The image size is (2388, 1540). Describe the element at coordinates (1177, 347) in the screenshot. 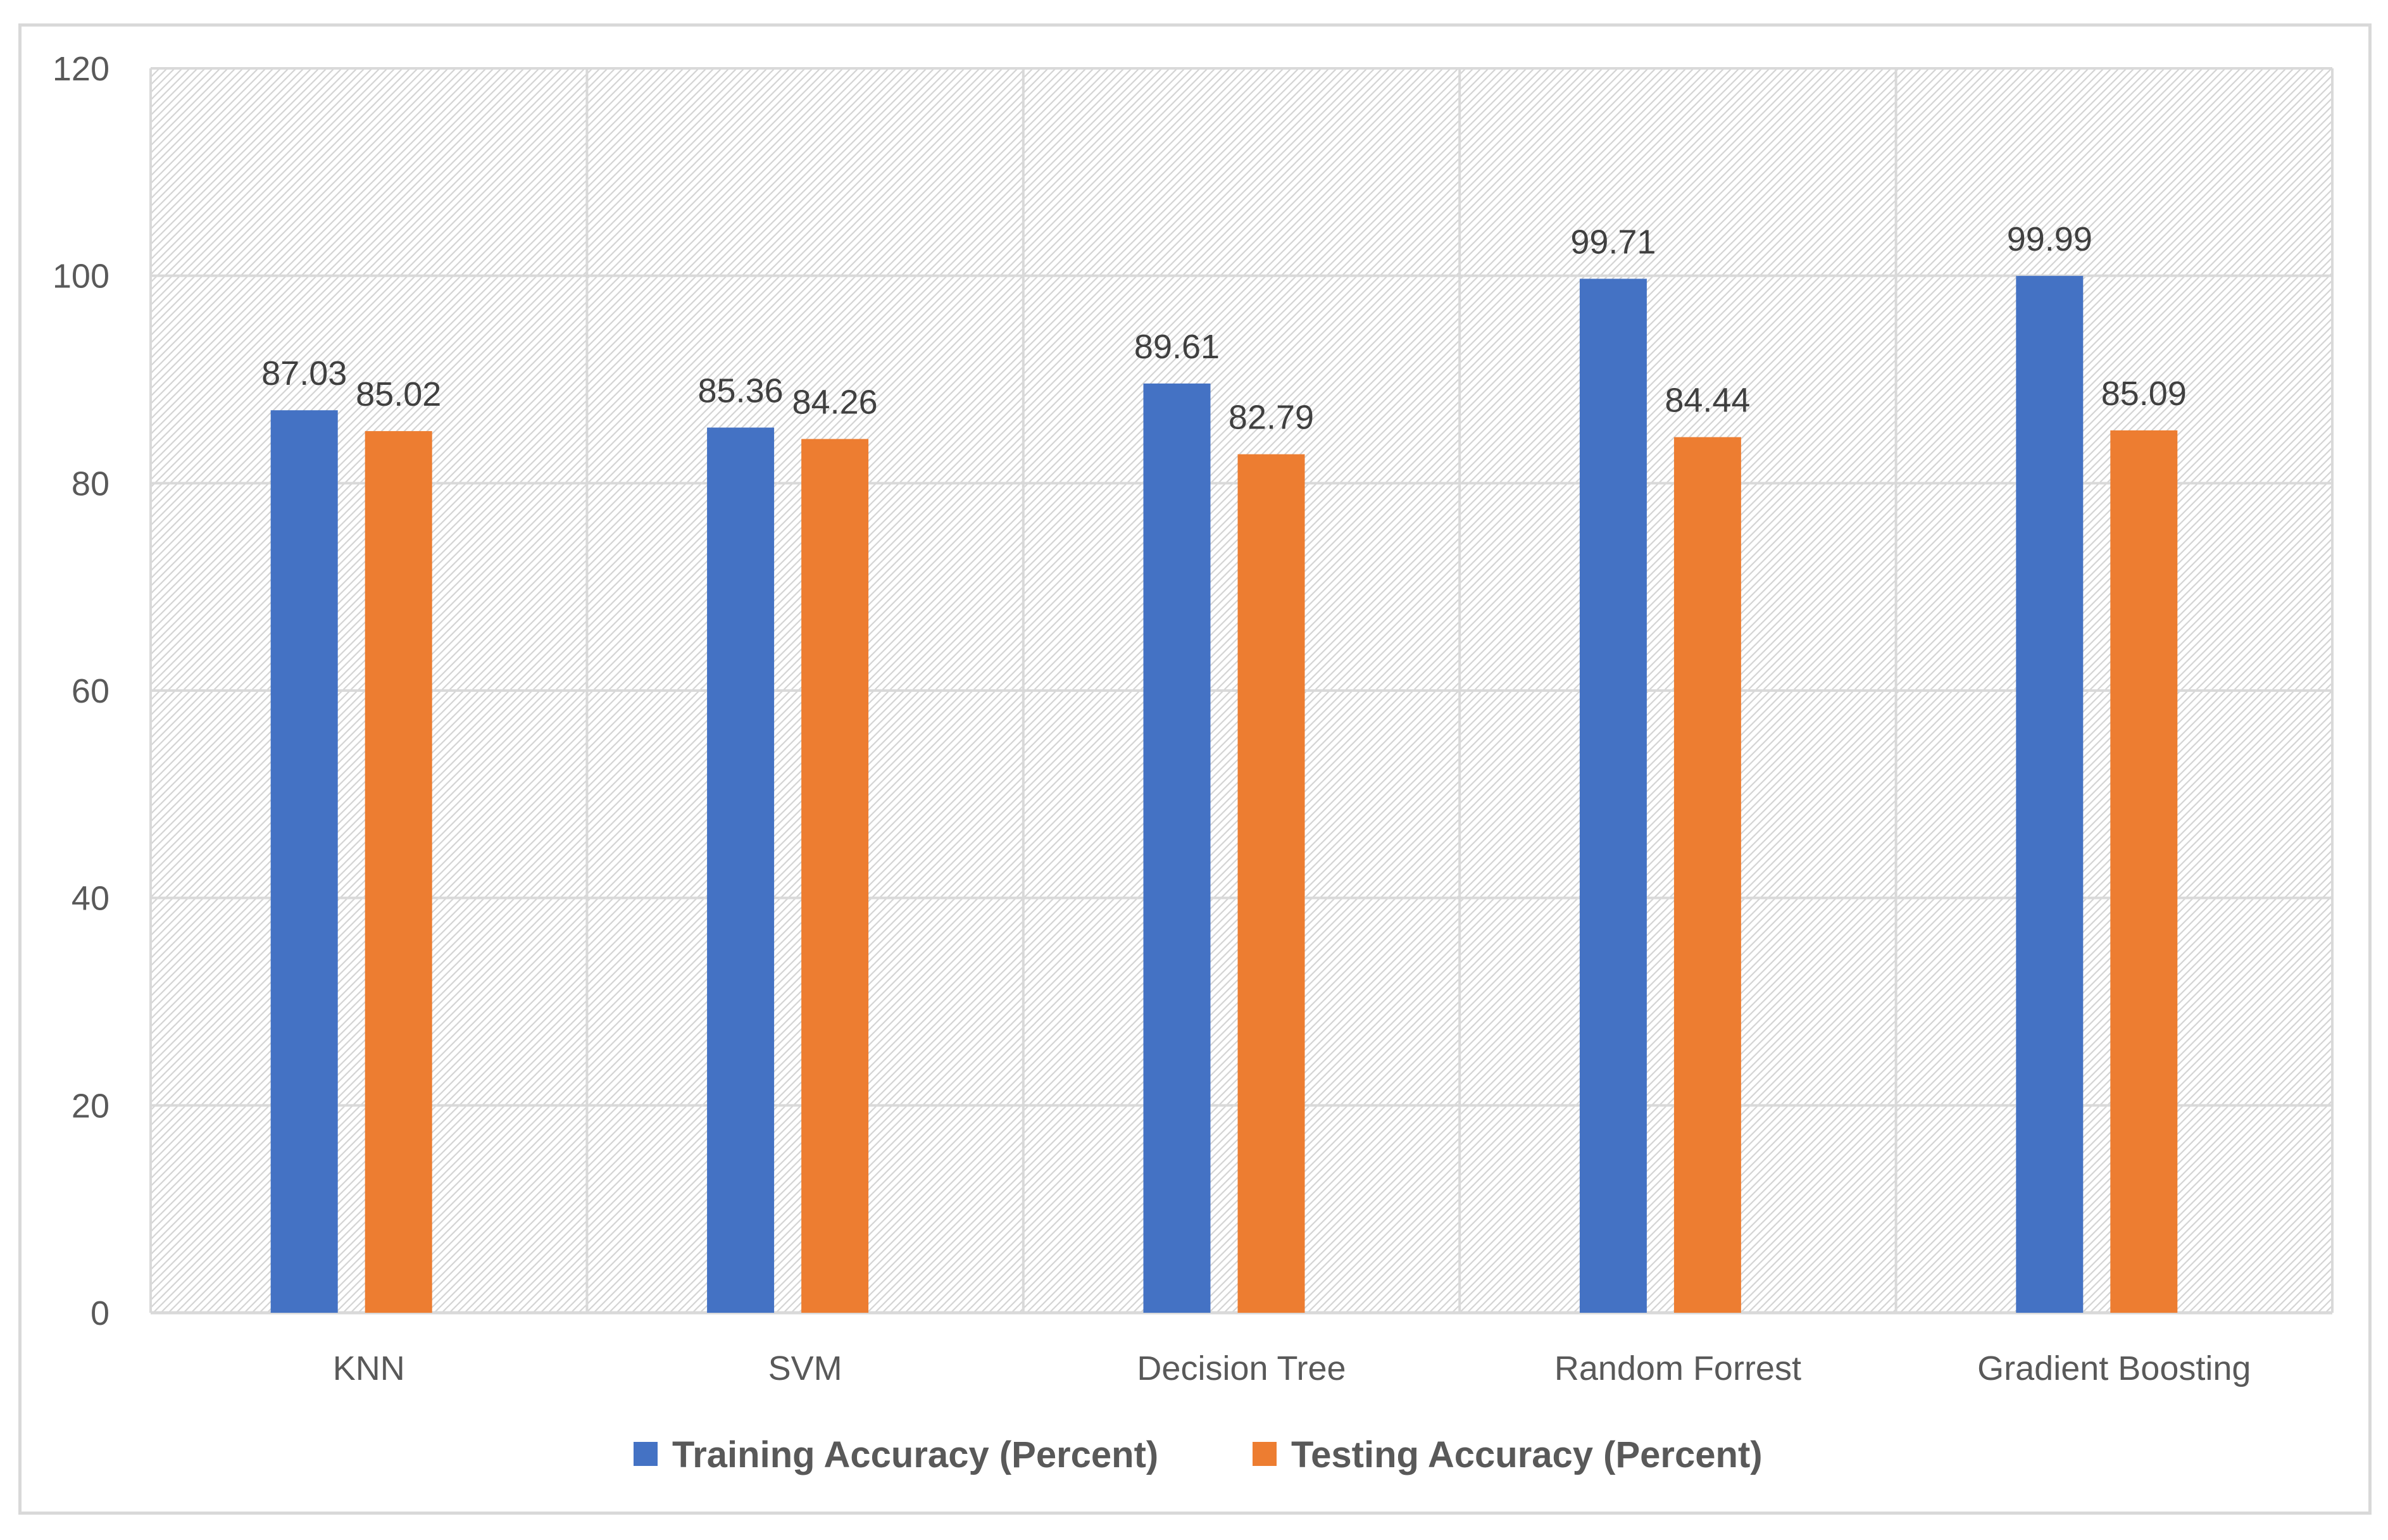

I see `data-label: 89.61` at that location.